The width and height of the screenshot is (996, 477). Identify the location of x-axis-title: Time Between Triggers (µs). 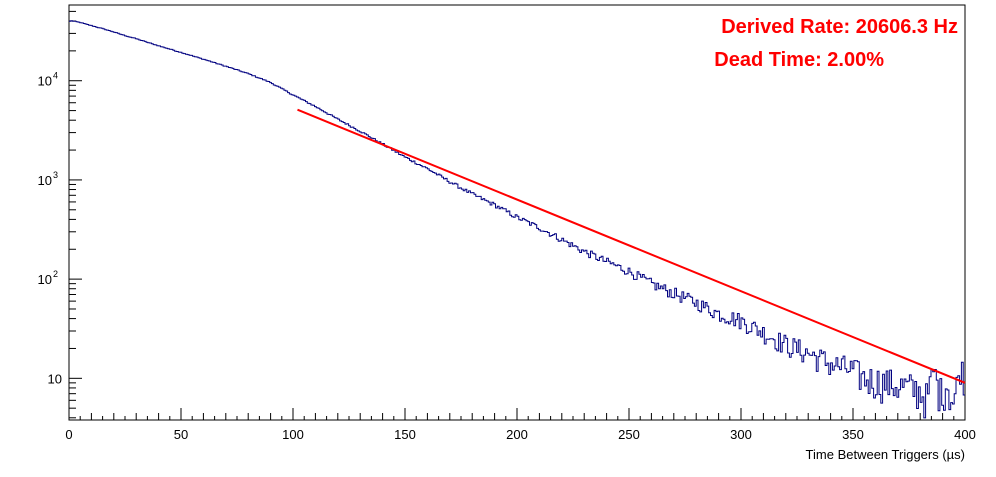
(885, 454).